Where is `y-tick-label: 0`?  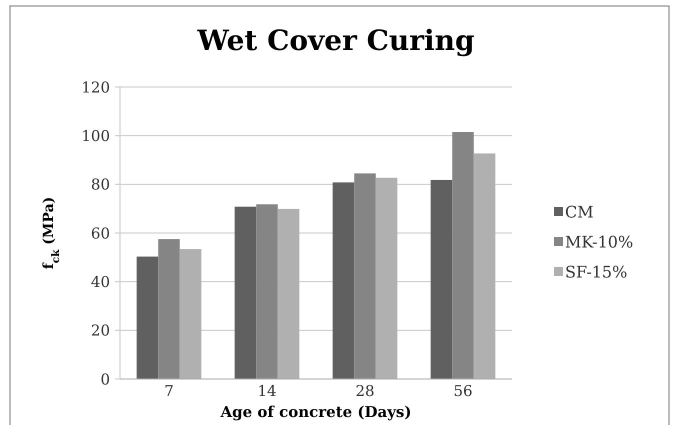 y-tick-label: 0 is located at coordinates (105, 379).